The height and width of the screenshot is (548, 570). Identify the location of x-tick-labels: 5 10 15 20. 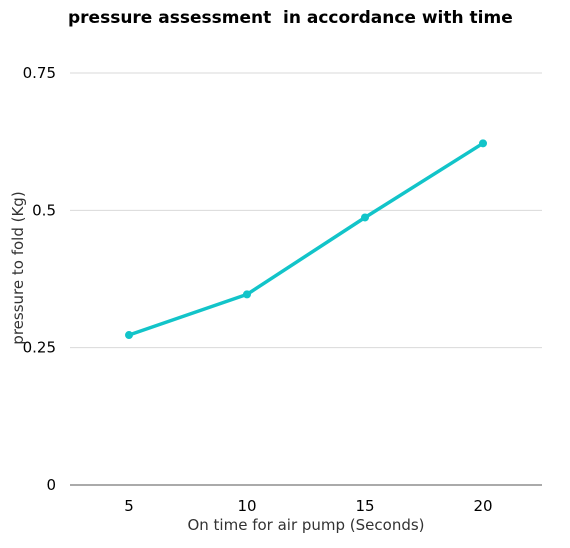
(308, 506).